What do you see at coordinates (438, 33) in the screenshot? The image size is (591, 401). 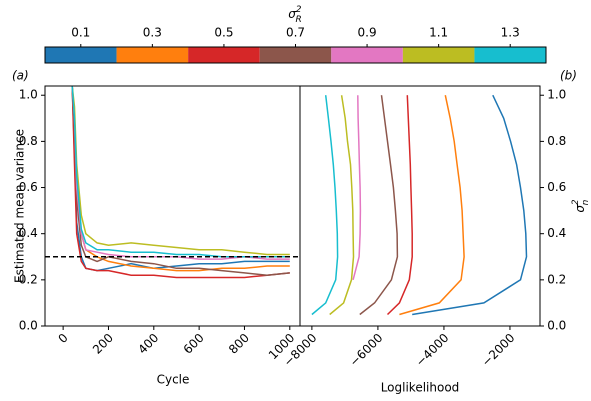 I see `colorbar-tick-label: 1.1` at bounding box center [438, 33].